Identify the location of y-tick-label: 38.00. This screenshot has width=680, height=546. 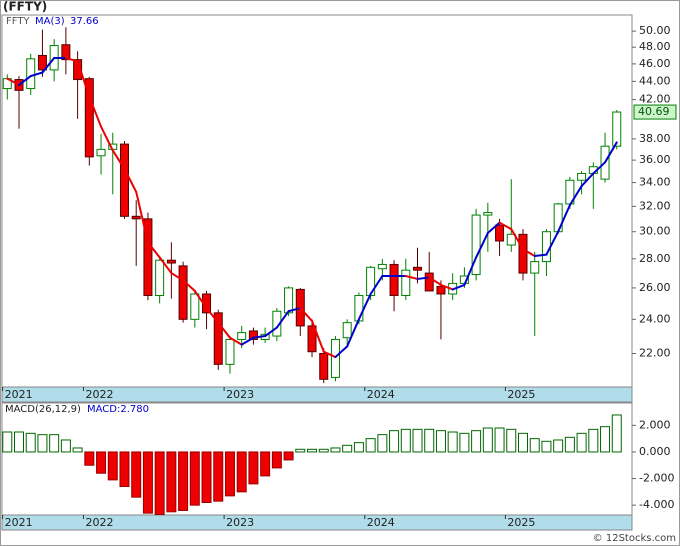
(655, 138).